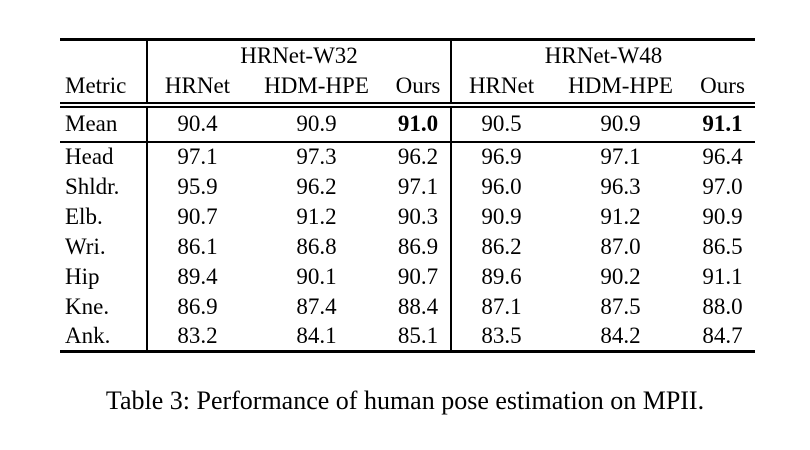 The height and width of the screenshot is (450, 810). I want to click on column-header-hrnet-w32: HRNet, so click(196, 89).